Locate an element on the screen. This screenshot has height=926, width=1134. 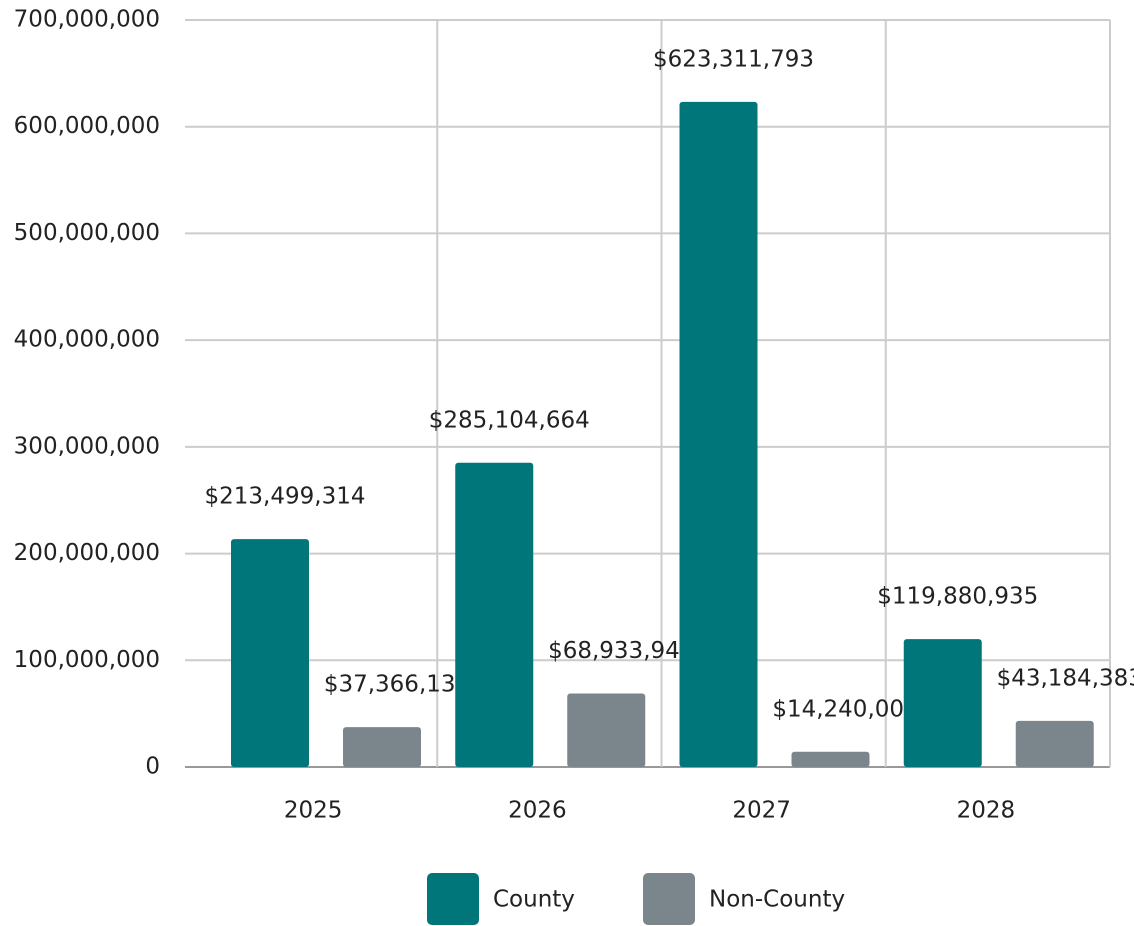
value-label: $14,240,000 is located at coordinates (845, 709).